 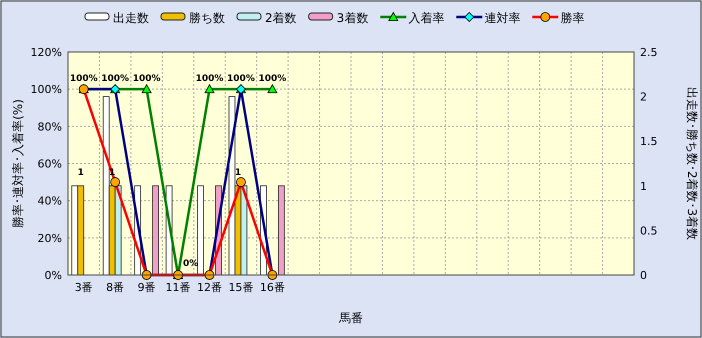 What do you see at coordinates (352, 18) in the screenshot?
I see `legend-label: 3着数` at bounding box center [352, 18].